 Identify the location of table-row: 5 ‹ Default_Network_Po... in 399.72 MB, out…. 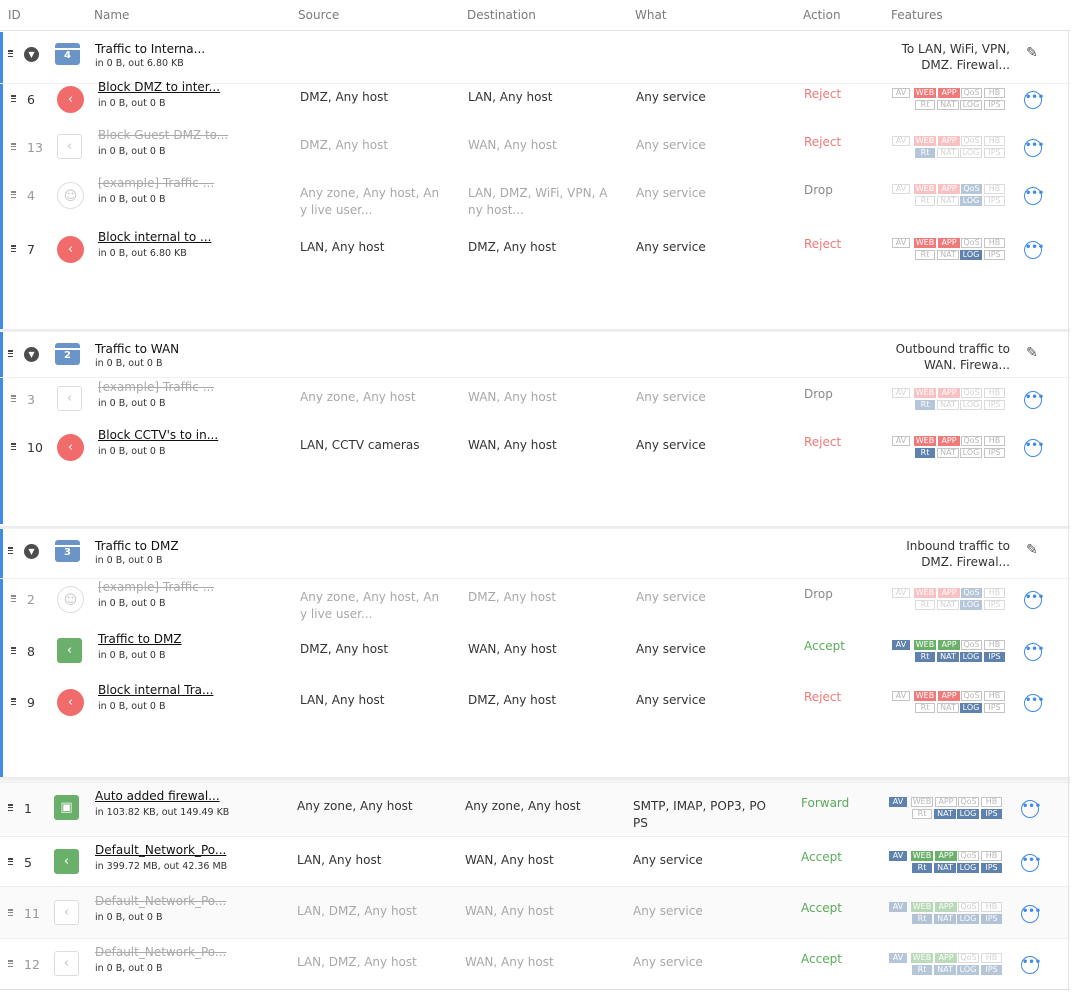
(535, 863).